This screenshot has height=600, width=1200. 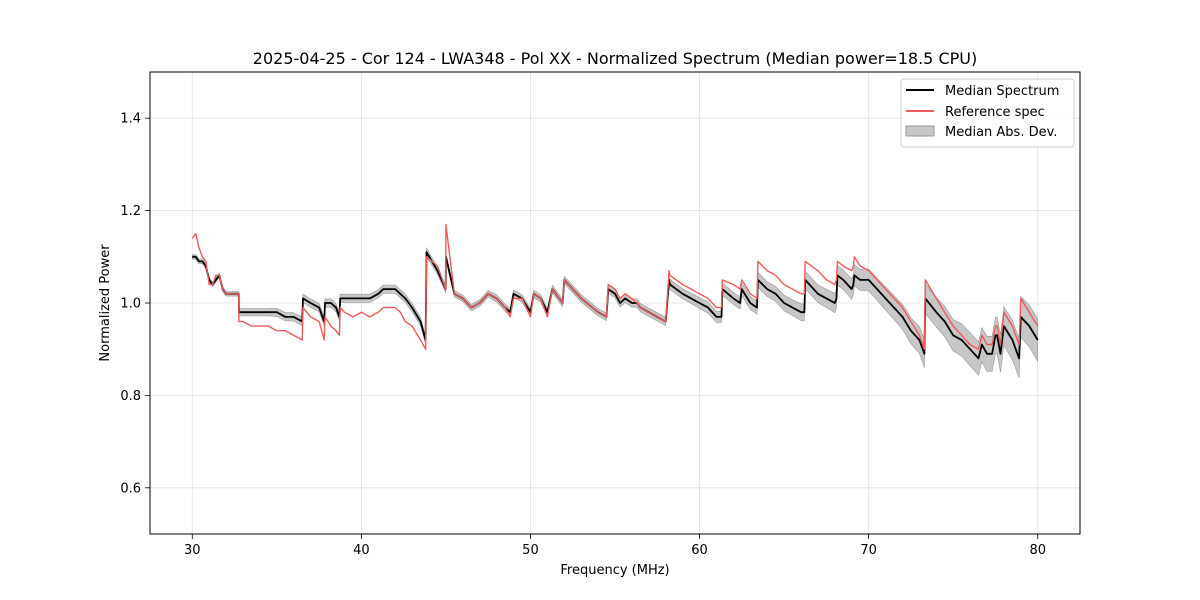 I want to click on x-tick-label: 30, so click(x=192, y=550).